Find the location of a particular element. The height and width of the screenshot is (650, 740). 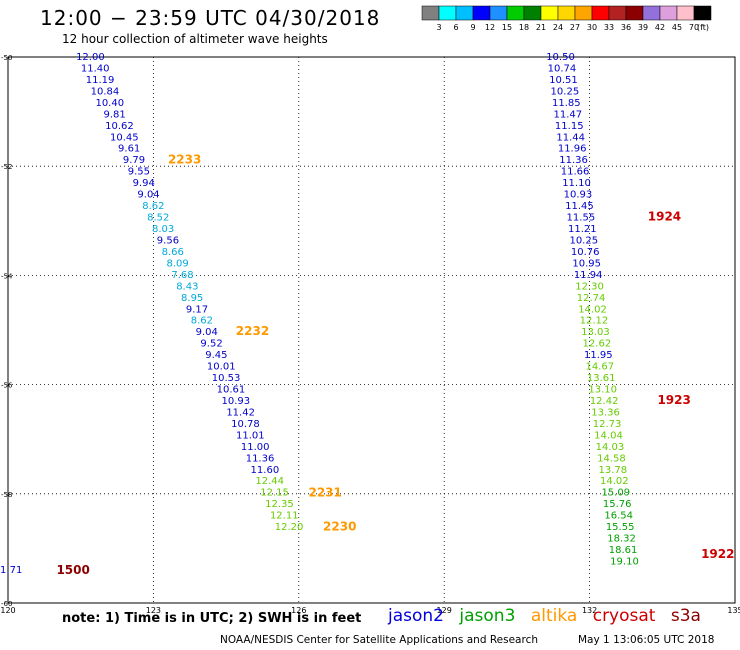

wave-height-label: 13.03 is located at coordinates (595, 332).